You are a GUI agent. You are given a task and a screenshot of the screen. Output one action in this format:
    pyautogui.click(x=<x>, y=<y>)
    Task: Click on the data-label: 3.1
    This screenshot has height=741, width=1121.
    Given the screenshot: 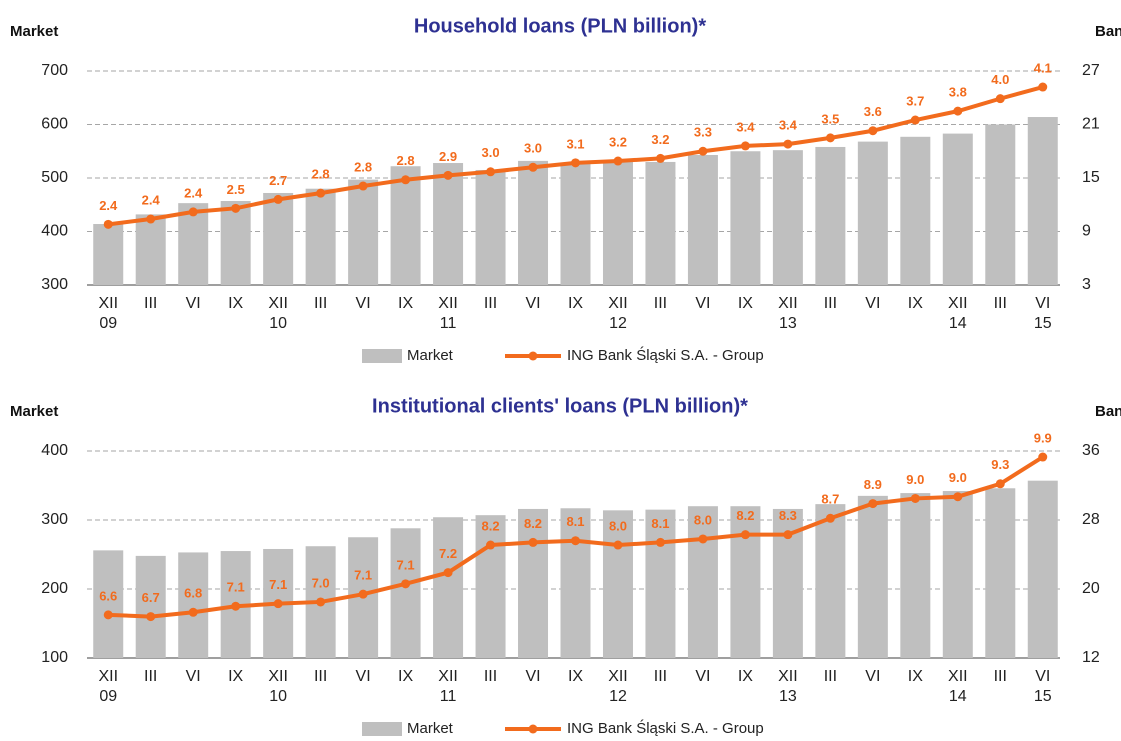 What is the action you would take?
    pyautogui.click(x=575, y=143)
    